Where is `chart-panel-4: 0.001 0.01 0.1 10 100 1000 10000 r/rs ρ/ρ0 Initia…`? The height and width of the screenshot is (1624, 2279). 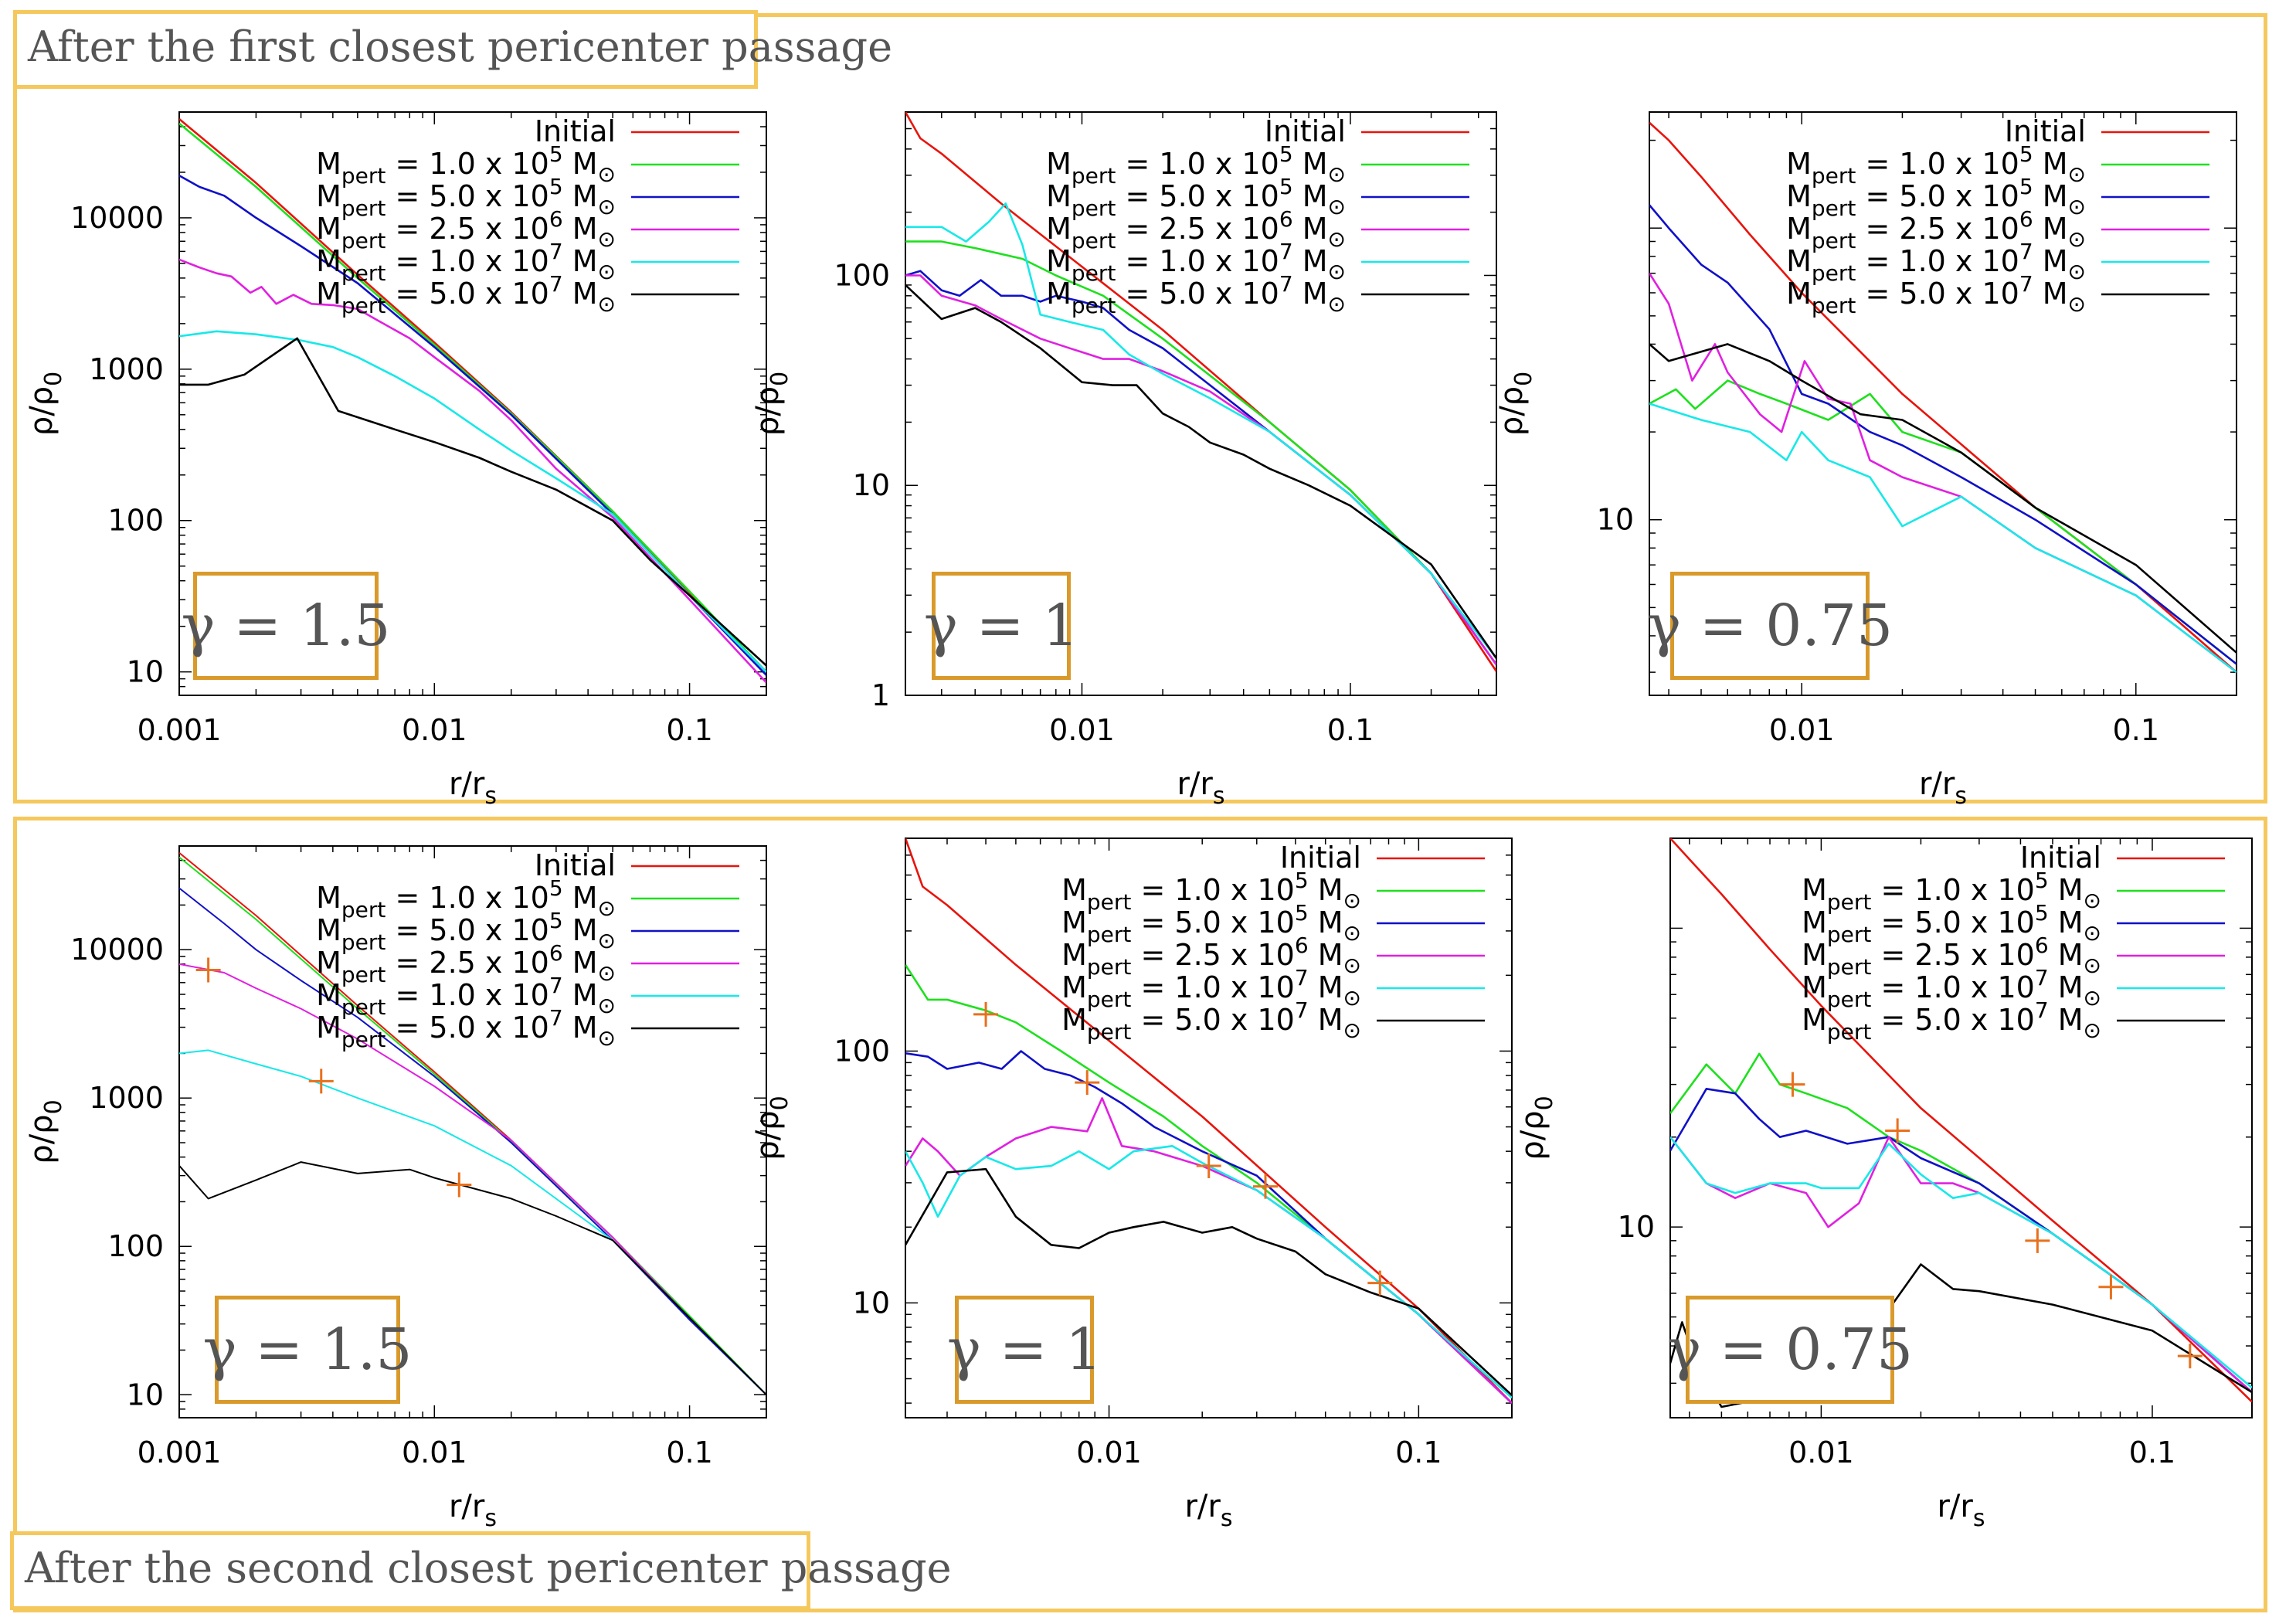 chart-panel-4: 0.001 0.01 0.1 10 100 1000 10000 r/rs ρ/ρ0 Initia… is located at coordinates (396, 1188).